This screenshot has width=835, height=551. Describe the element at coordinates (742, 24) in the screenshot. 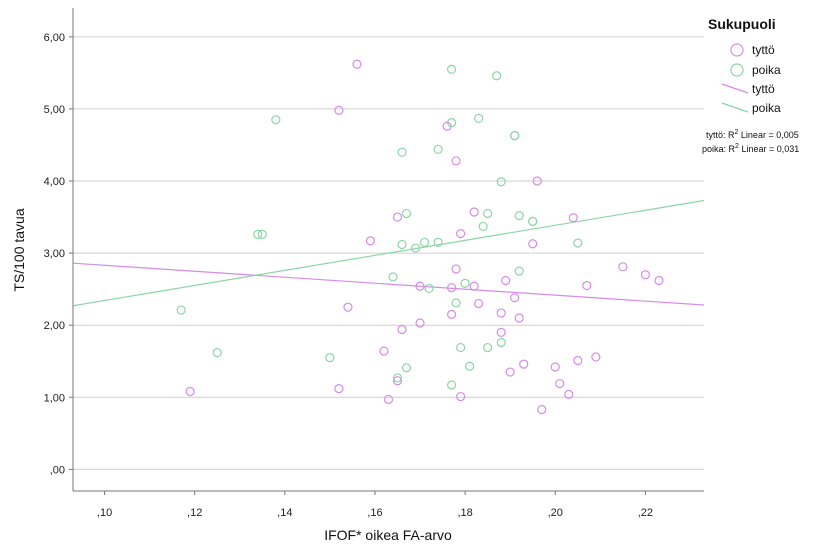

I see `legend-title: Sukupuoli` at that location.